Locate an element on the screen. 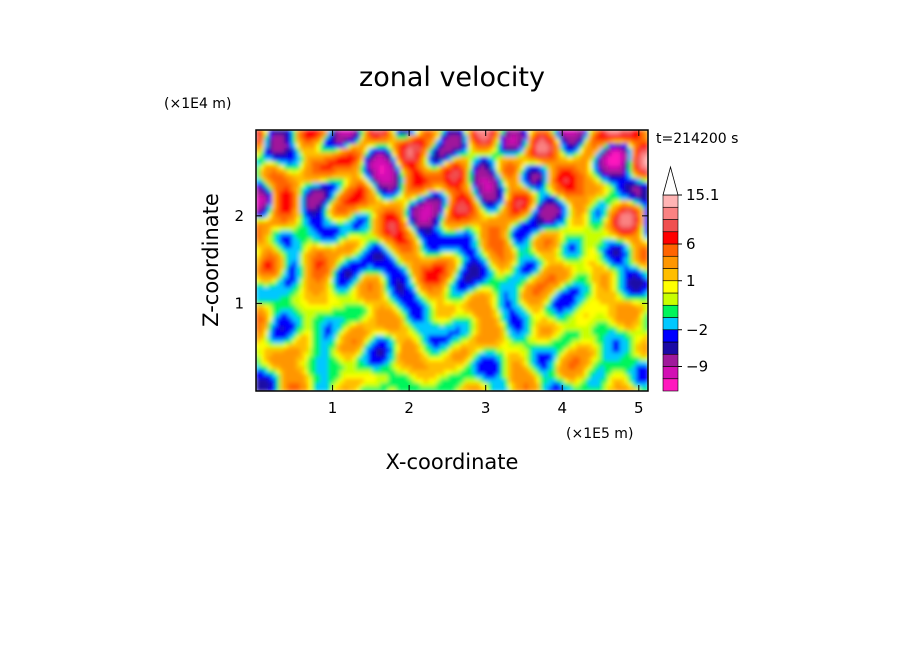 The width and height of the screenshot is (904, 654). time-label: t=214200 s is located at coordinates (697, 139).